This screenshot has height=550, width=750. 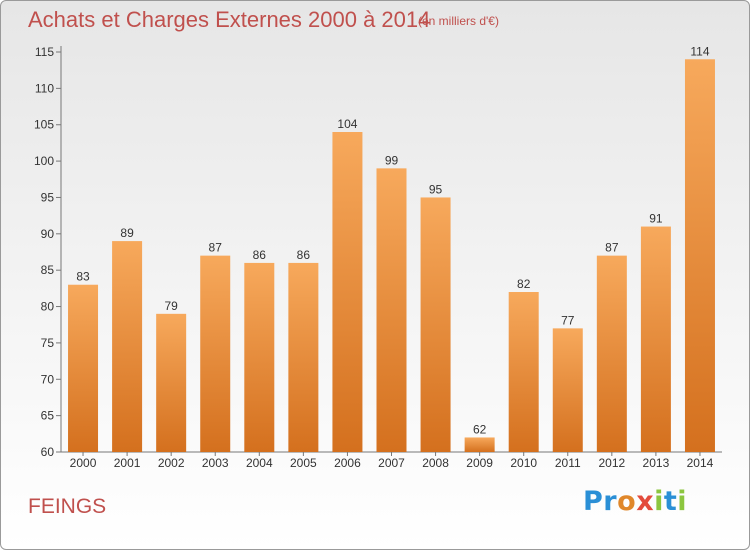 What do you see at coordinates (479, 444) in the screenshot?
I see `bar-2009` at bounding box center [479, 444].